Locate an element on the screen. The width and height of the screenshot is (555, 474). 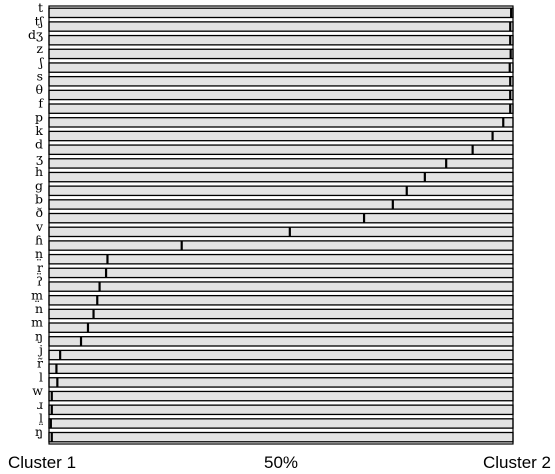
row-label-7: f is located at coordinates (41, 103).